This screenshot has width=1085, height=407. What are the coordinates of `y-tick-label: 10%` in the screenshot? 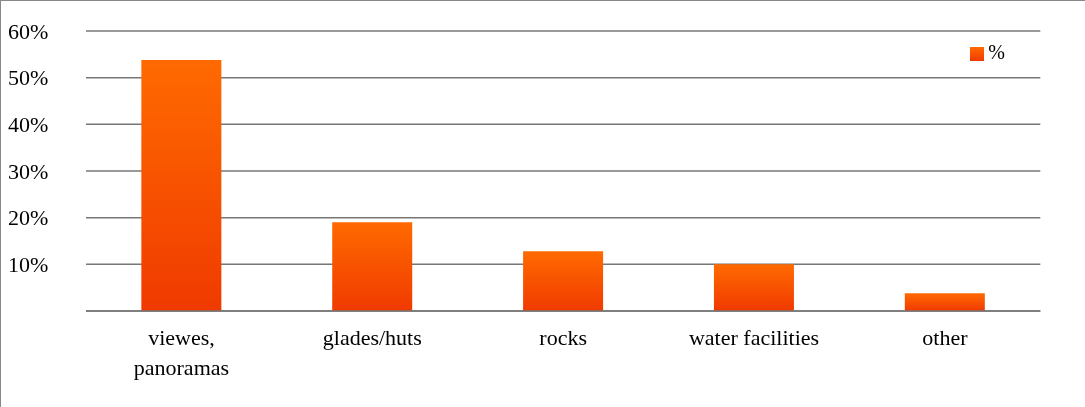 It's located at (28, 265).